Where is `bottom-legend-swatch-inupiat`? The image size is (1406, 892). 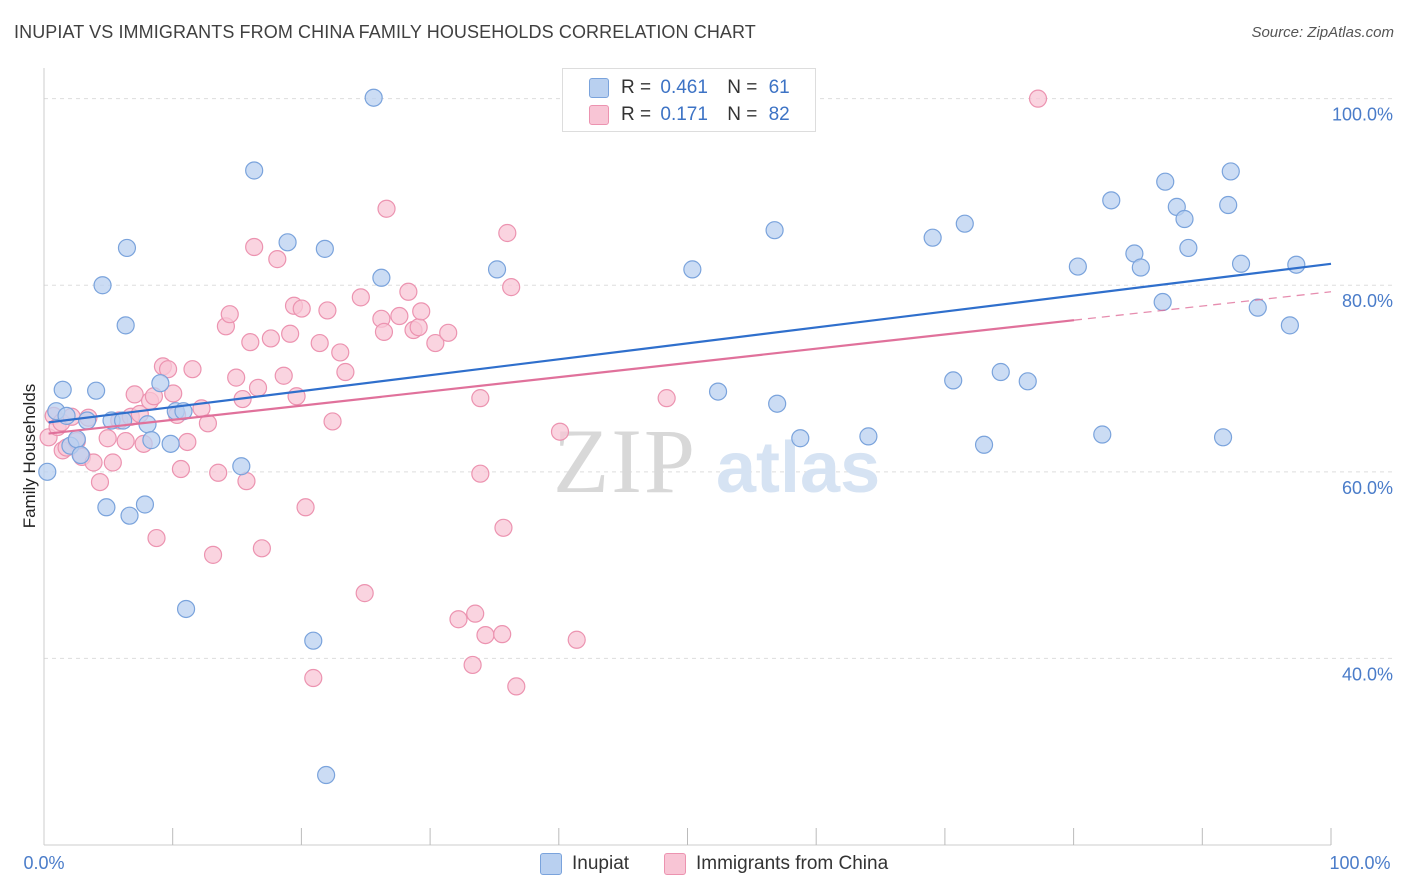 bottom-legend-swatch-inupiat is located at coordinates (551, 864).